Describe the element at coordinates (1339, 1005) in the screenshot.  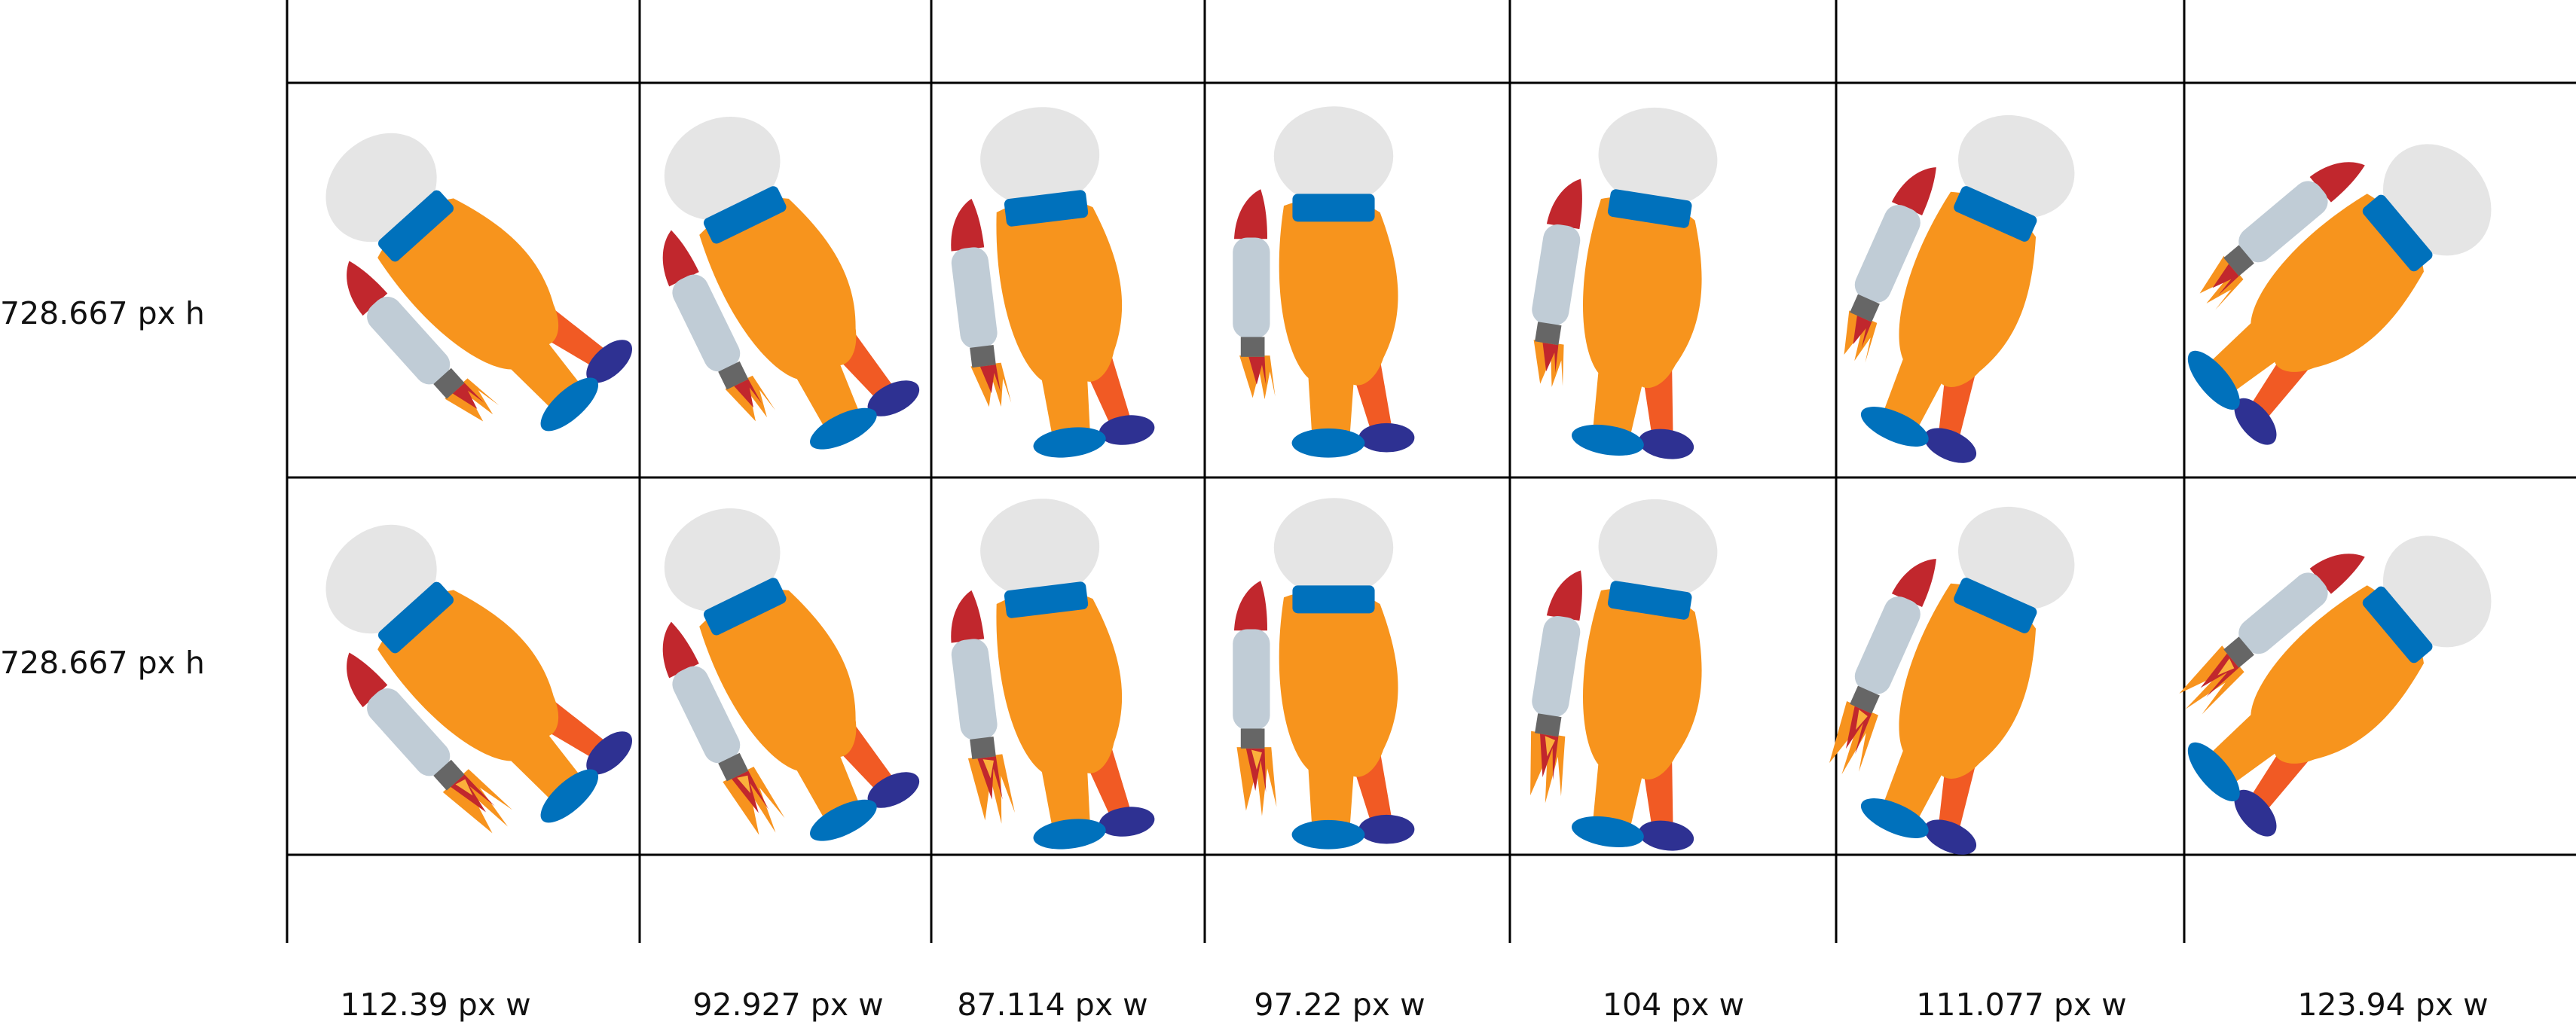
I see `column-label: 97.22 px w` at that location.